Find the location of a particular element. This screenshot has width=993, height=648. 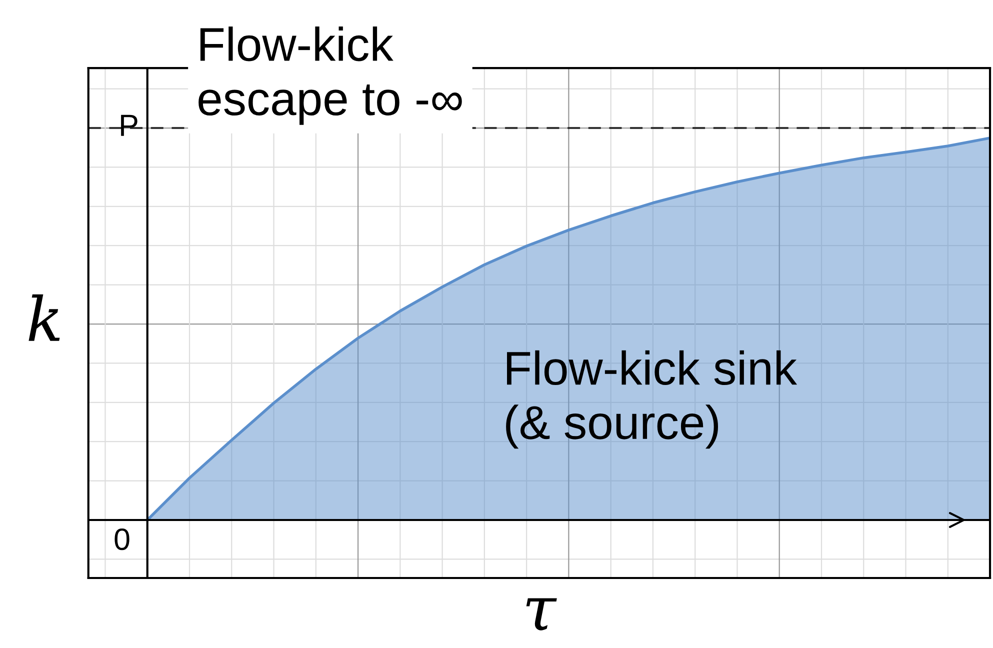

x-axis-title: τ is located at coordinates (541, 614).